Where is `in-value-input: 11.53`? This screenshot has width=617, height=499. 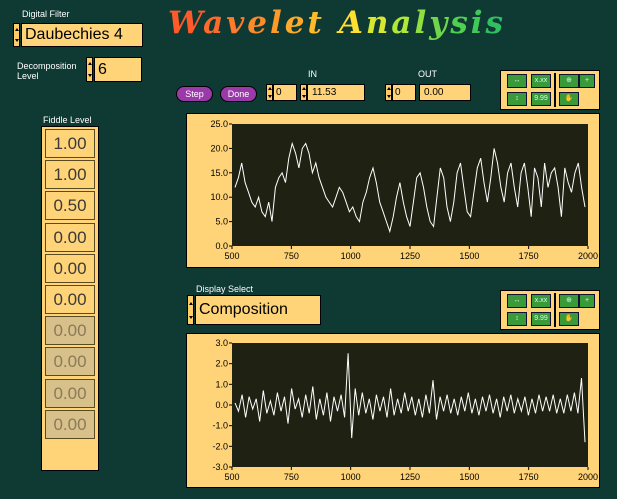 in-value-input: 11.53 is located at coordinates (336, 92).